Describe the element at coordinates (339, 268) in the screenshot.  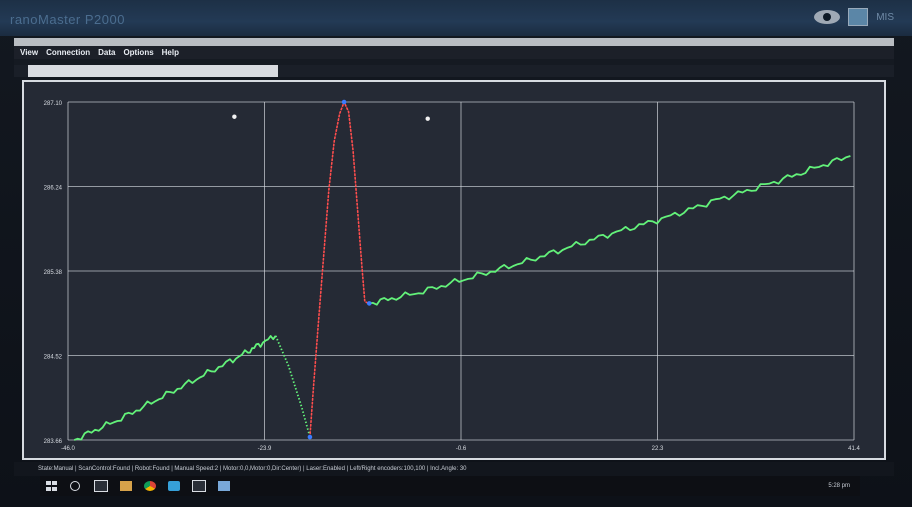
I see `series-line-red` at that location.